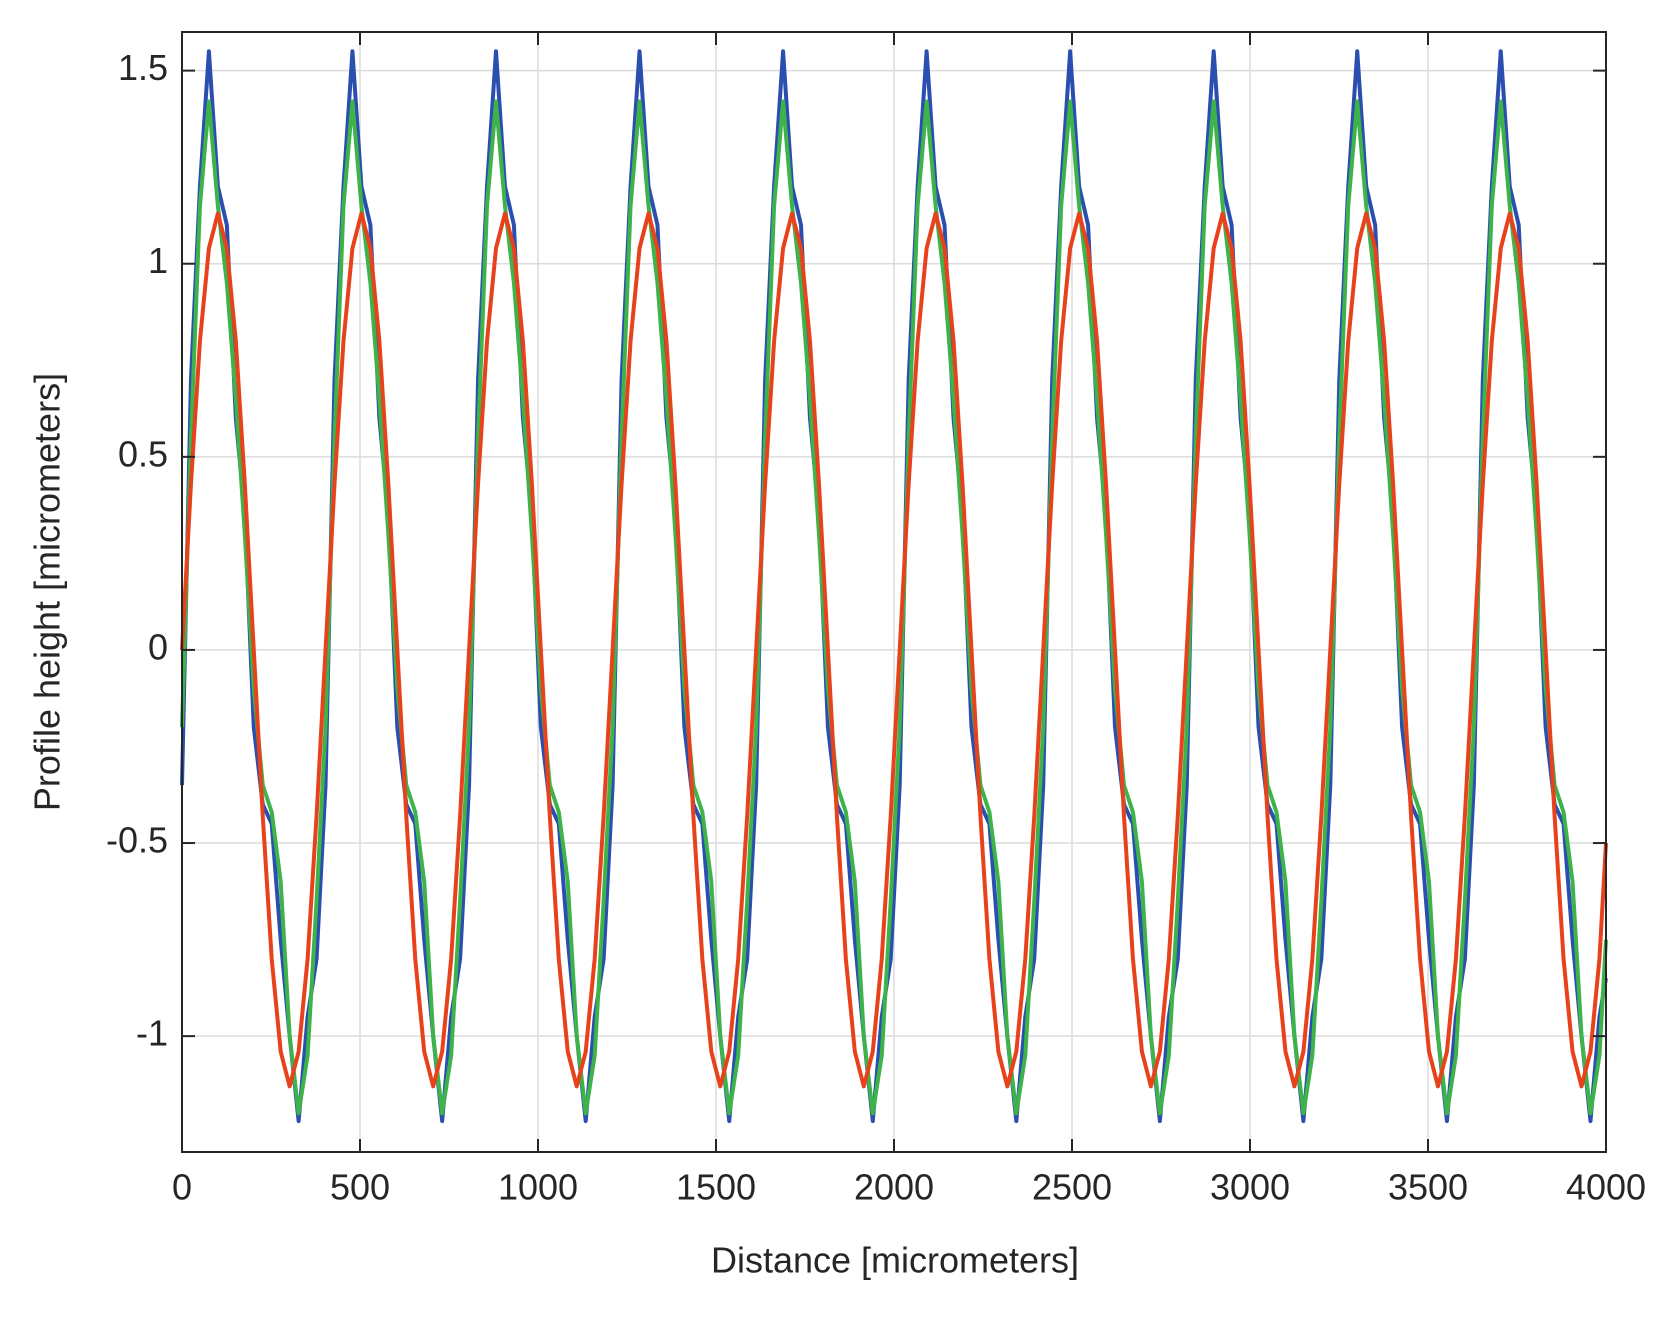  What do you see at coordinates (1250, 1187) in the screenshot?
I see `x-tick-label: 3000` at bounding box center [1250, 1187].